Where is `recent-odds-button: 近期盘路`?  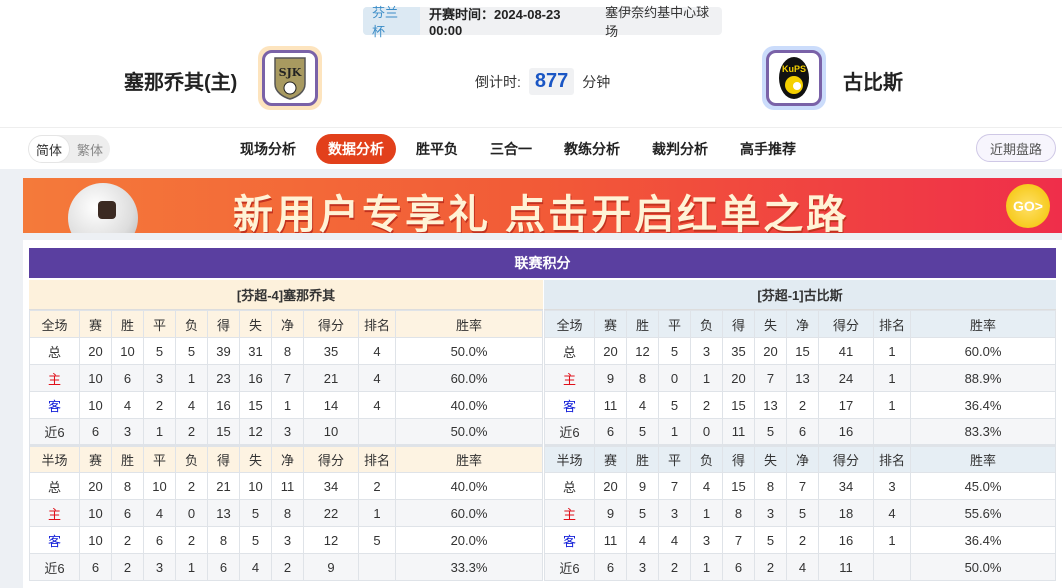
recent-odds-button: 近期盘路 is located at coordinates (1016, 148).